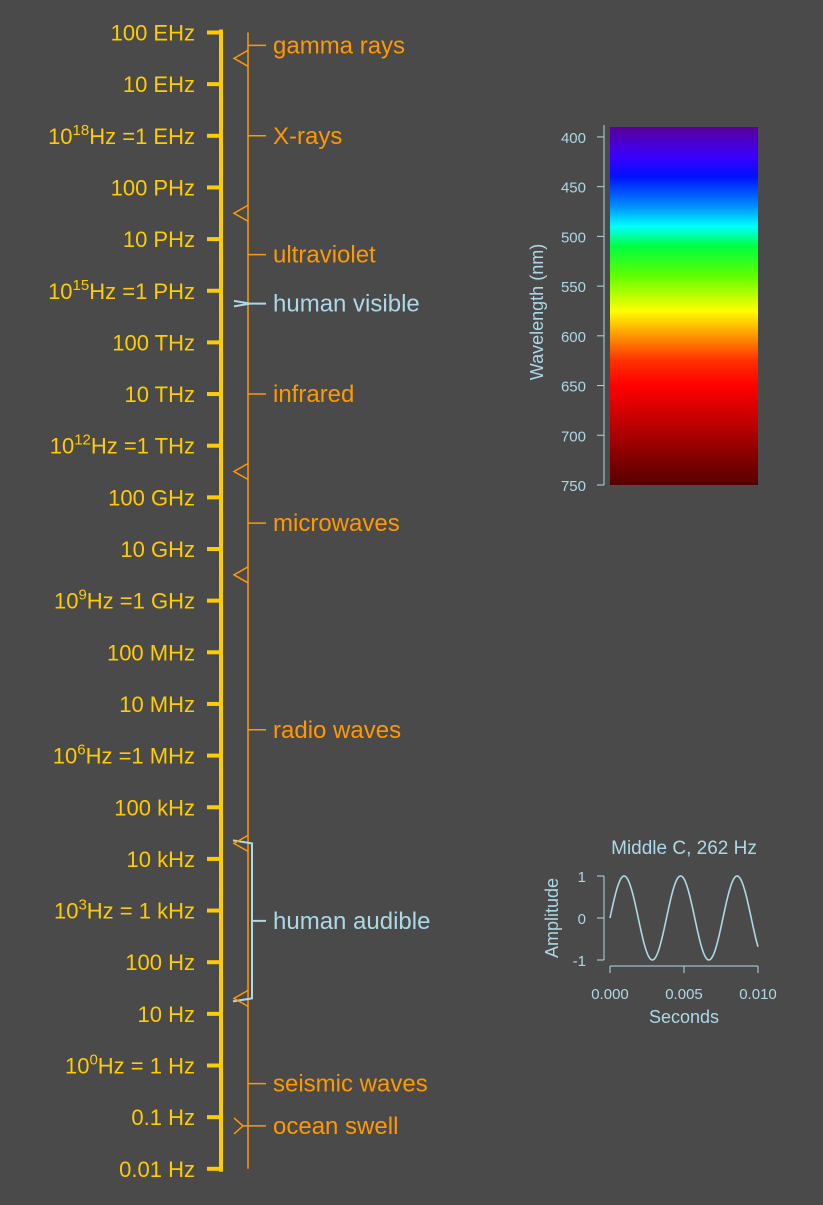 The image size is (823, 1205). Describe the element at coordinates (335, 1126) in the screenshot. I see `band-label-ocean-swell: ocean swell` at that location.